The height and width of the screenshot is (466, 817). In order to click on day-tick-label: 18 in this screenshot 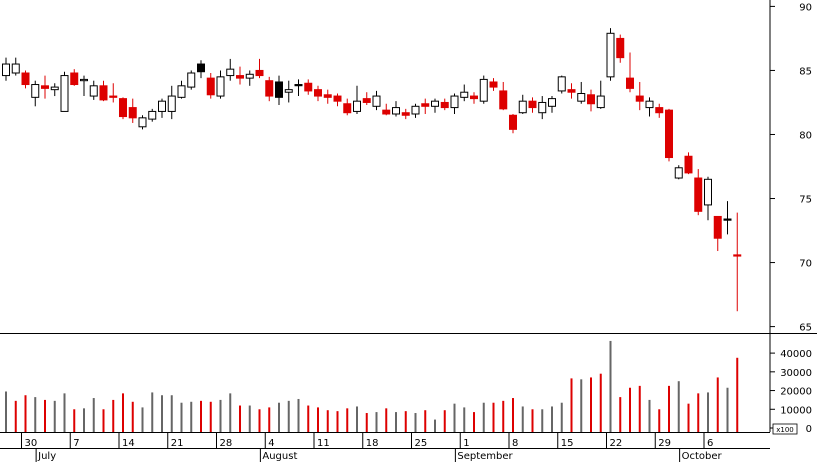, I will do `click(372, 443)`.